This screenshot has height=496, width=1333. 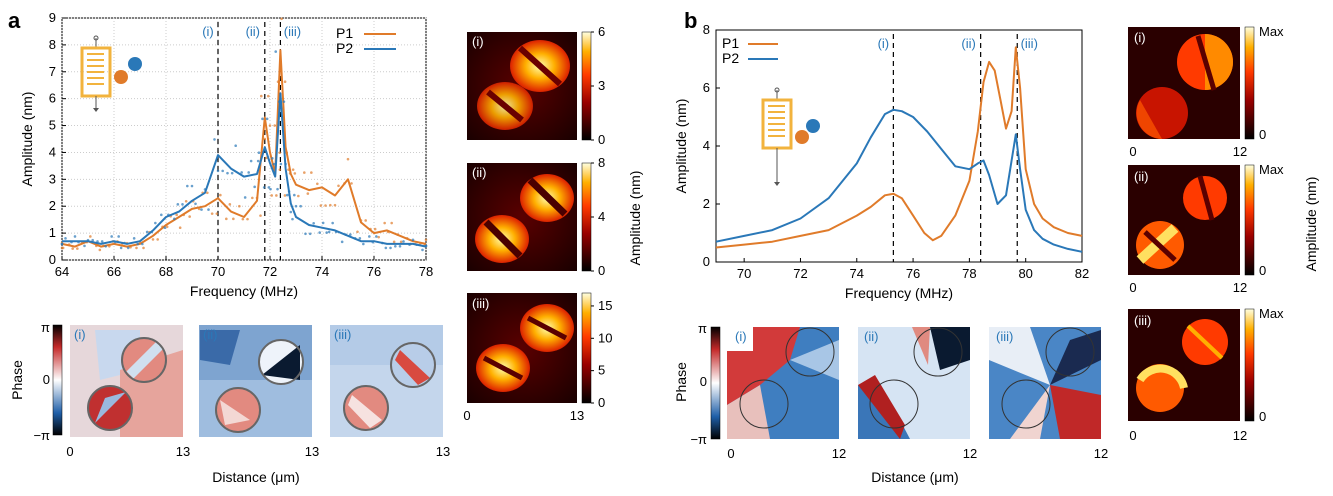 I want to click on a-cbar-tick-label: 8, so click(x=601, y=162).